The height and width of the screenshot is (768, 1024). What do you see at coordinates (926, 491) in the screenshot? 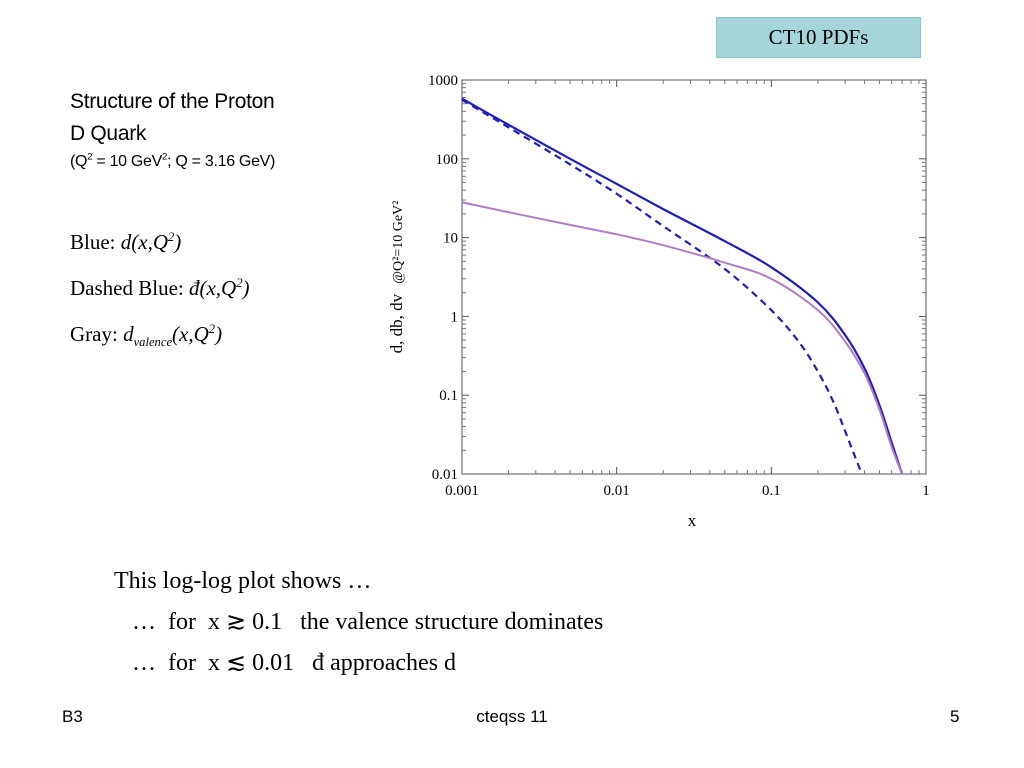
I see `x-tick-label: 1` at bounding box center [926, 491].